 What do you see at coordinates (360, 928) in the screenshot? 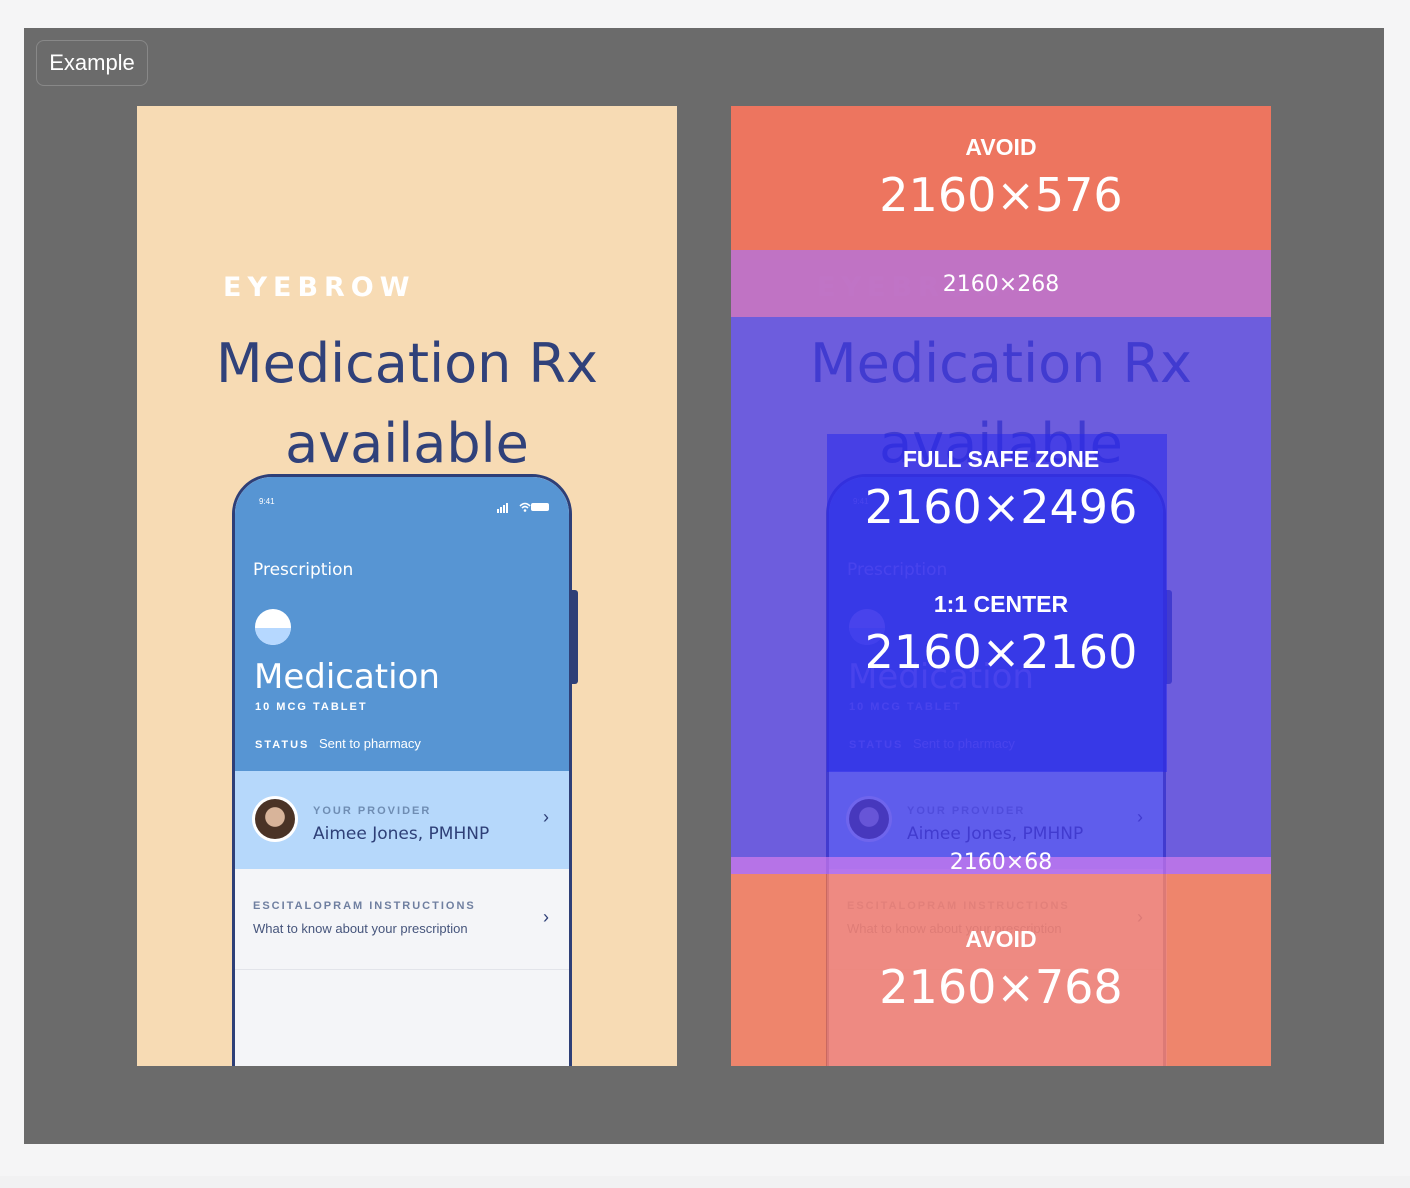
I see `instructions-subtitle: What to know about your prescription` at bounding box center [360, 928].